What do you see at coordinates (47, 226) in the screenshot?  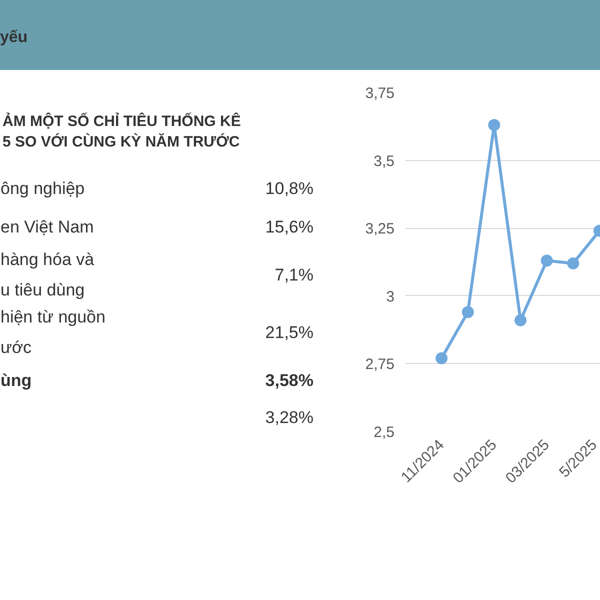 I see `text: en Việt Nam` at bounding box center [47, 226].